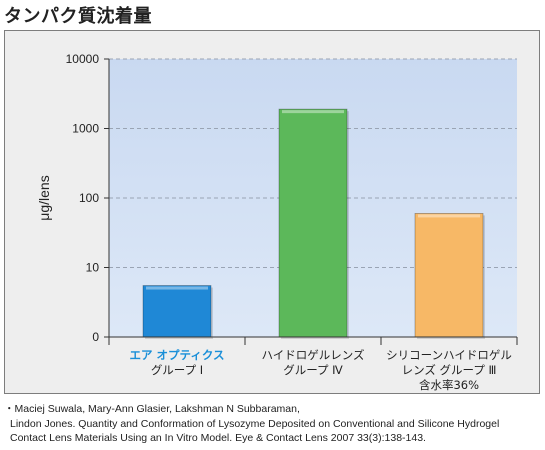 This screenshot has width=545, height=450. I want to click on x-category-label: ハイドロゲルレンズ, so click(312, 355).